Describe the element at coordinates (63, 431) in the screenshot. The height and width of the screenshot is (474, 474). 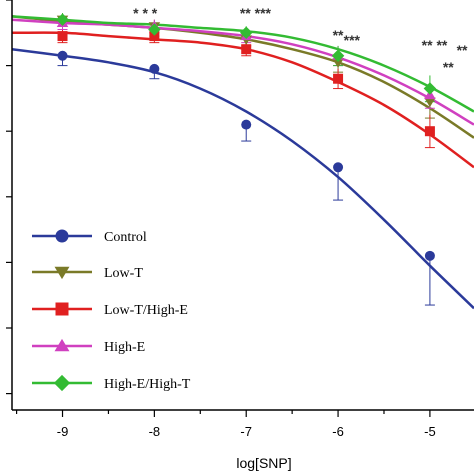
I see `x-tick-label: -9` at that location.